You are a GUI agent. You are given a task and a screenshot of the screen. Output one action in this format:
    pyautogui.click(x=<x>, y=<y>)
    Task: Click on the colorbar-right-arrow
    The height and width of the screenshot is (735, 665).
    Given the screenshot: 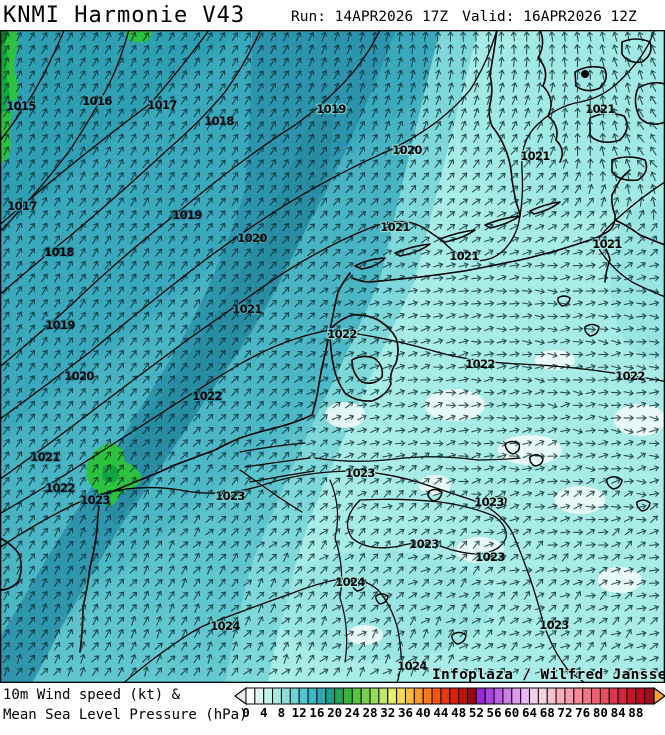 What is the action you would take?
    pyautogui.click(x=659, y=696)
    